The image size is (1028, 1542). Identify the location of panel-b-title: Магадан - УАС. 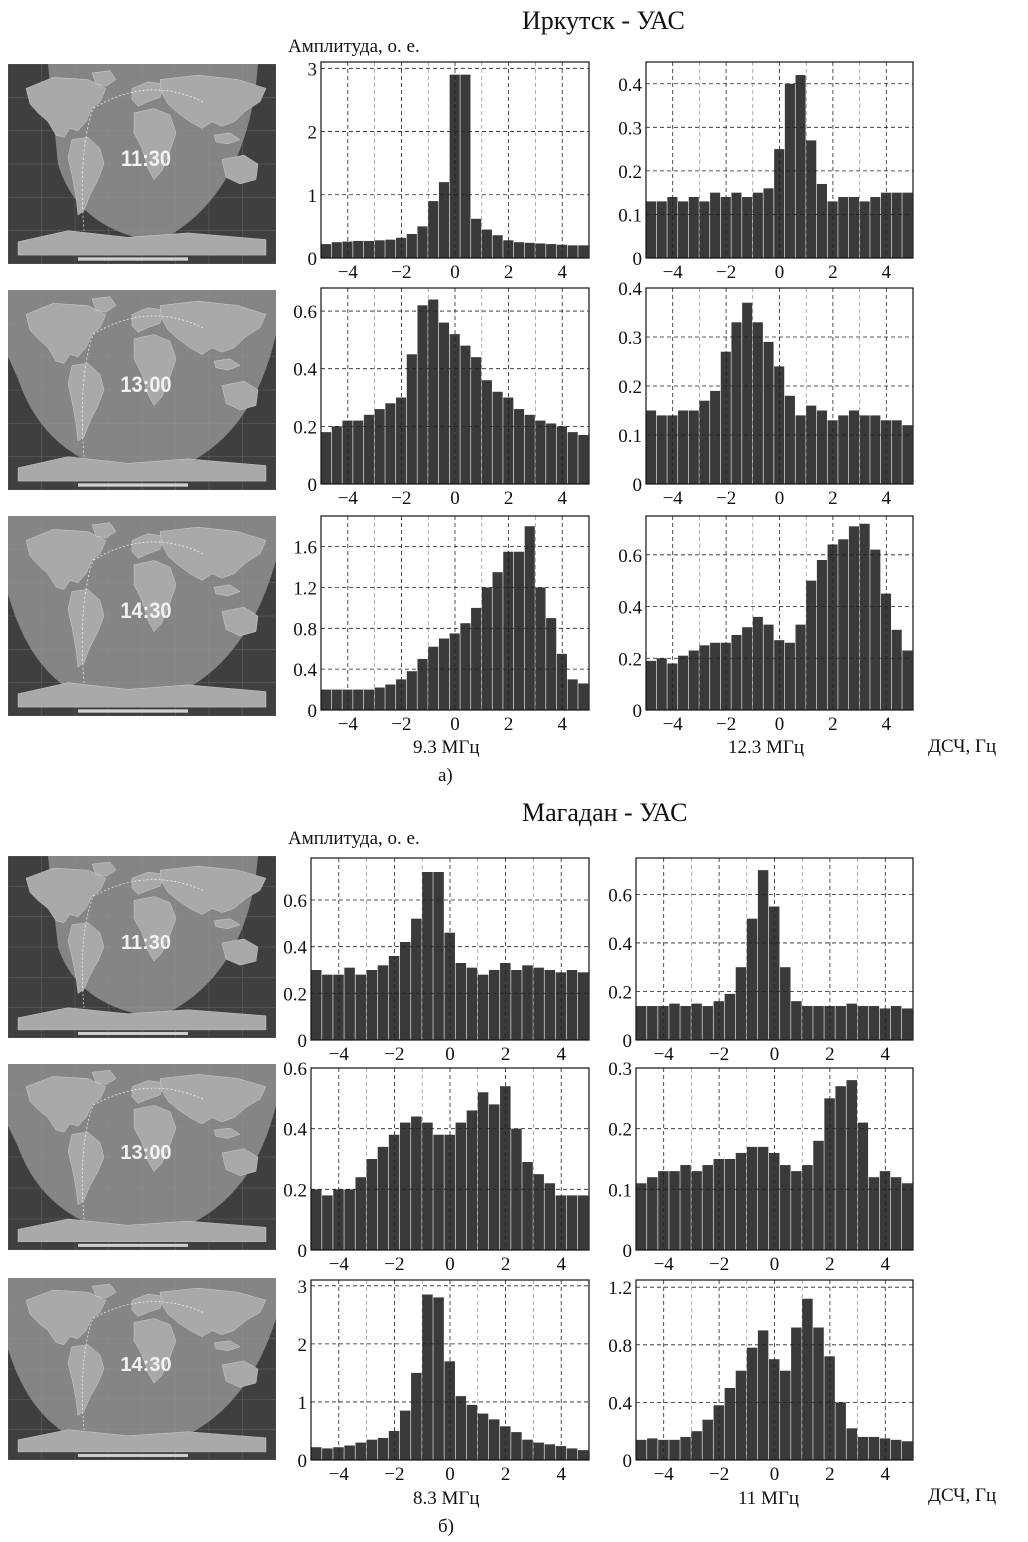
(605, 812).